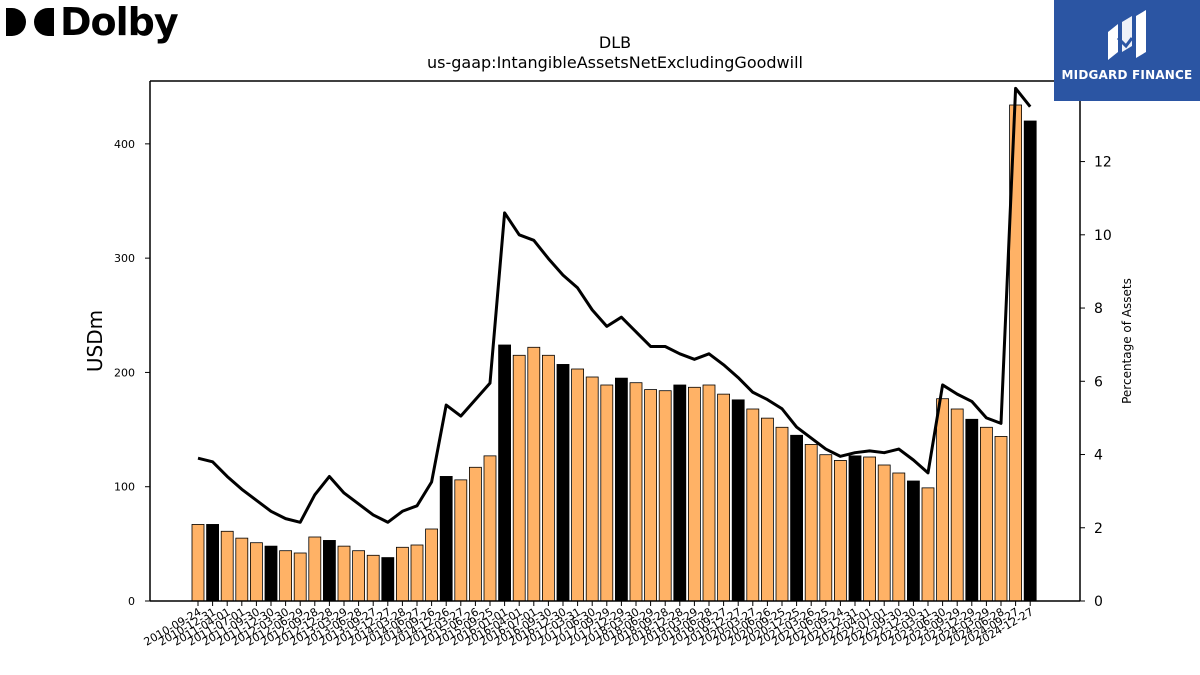  Describe the element at coordinates (1098, 382) in the screenshot. I see `y2-tick-label: 6` at that location.